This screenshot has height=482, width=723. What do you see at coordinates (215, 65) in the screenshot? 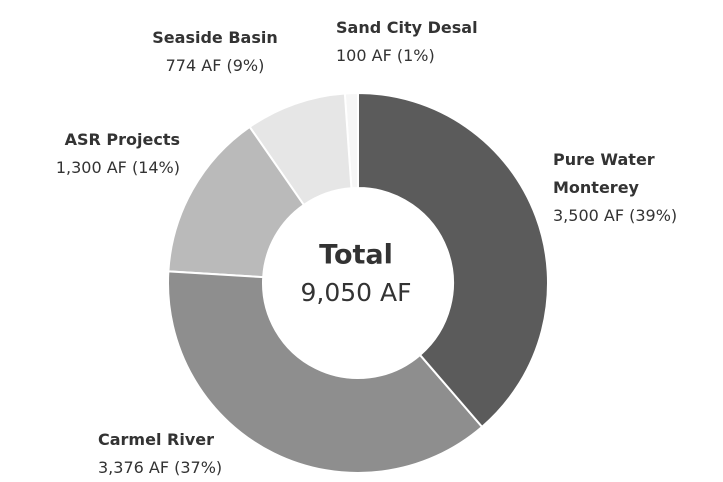
I see `value-label: 774 AF (9%)` at bounding box center [215, 65].